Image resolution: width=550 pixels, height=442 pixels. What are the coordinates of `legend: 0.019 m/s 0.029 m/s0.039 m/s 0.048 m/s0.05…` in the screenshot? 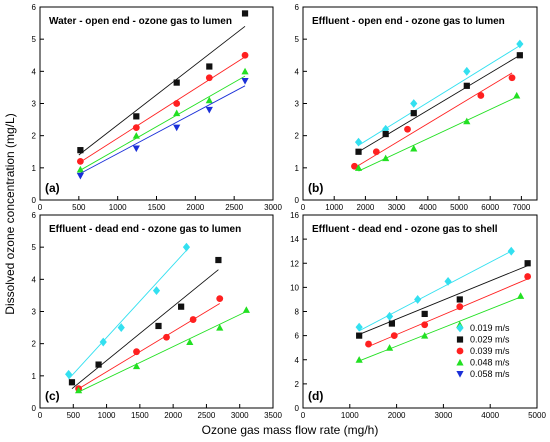 It's located at (483, 351).